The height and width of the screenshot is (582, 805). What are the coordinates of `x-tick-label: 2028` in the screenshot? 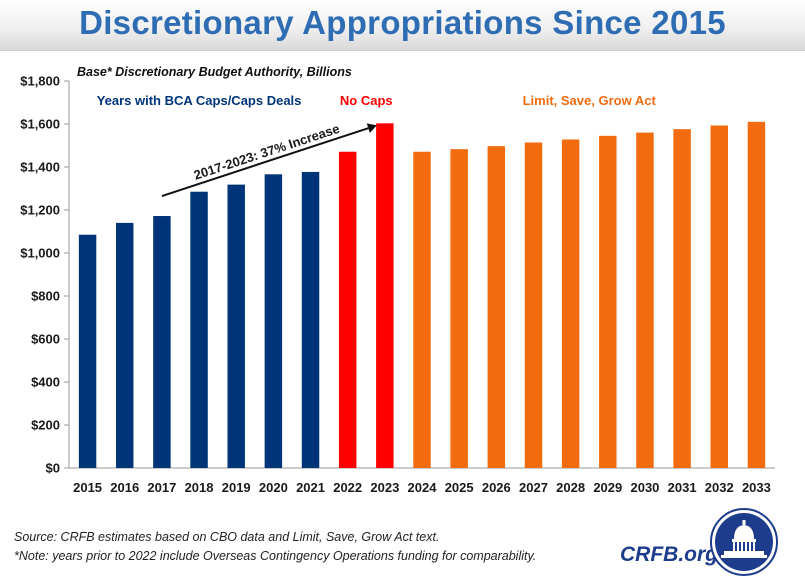 It's located at (570, 487).